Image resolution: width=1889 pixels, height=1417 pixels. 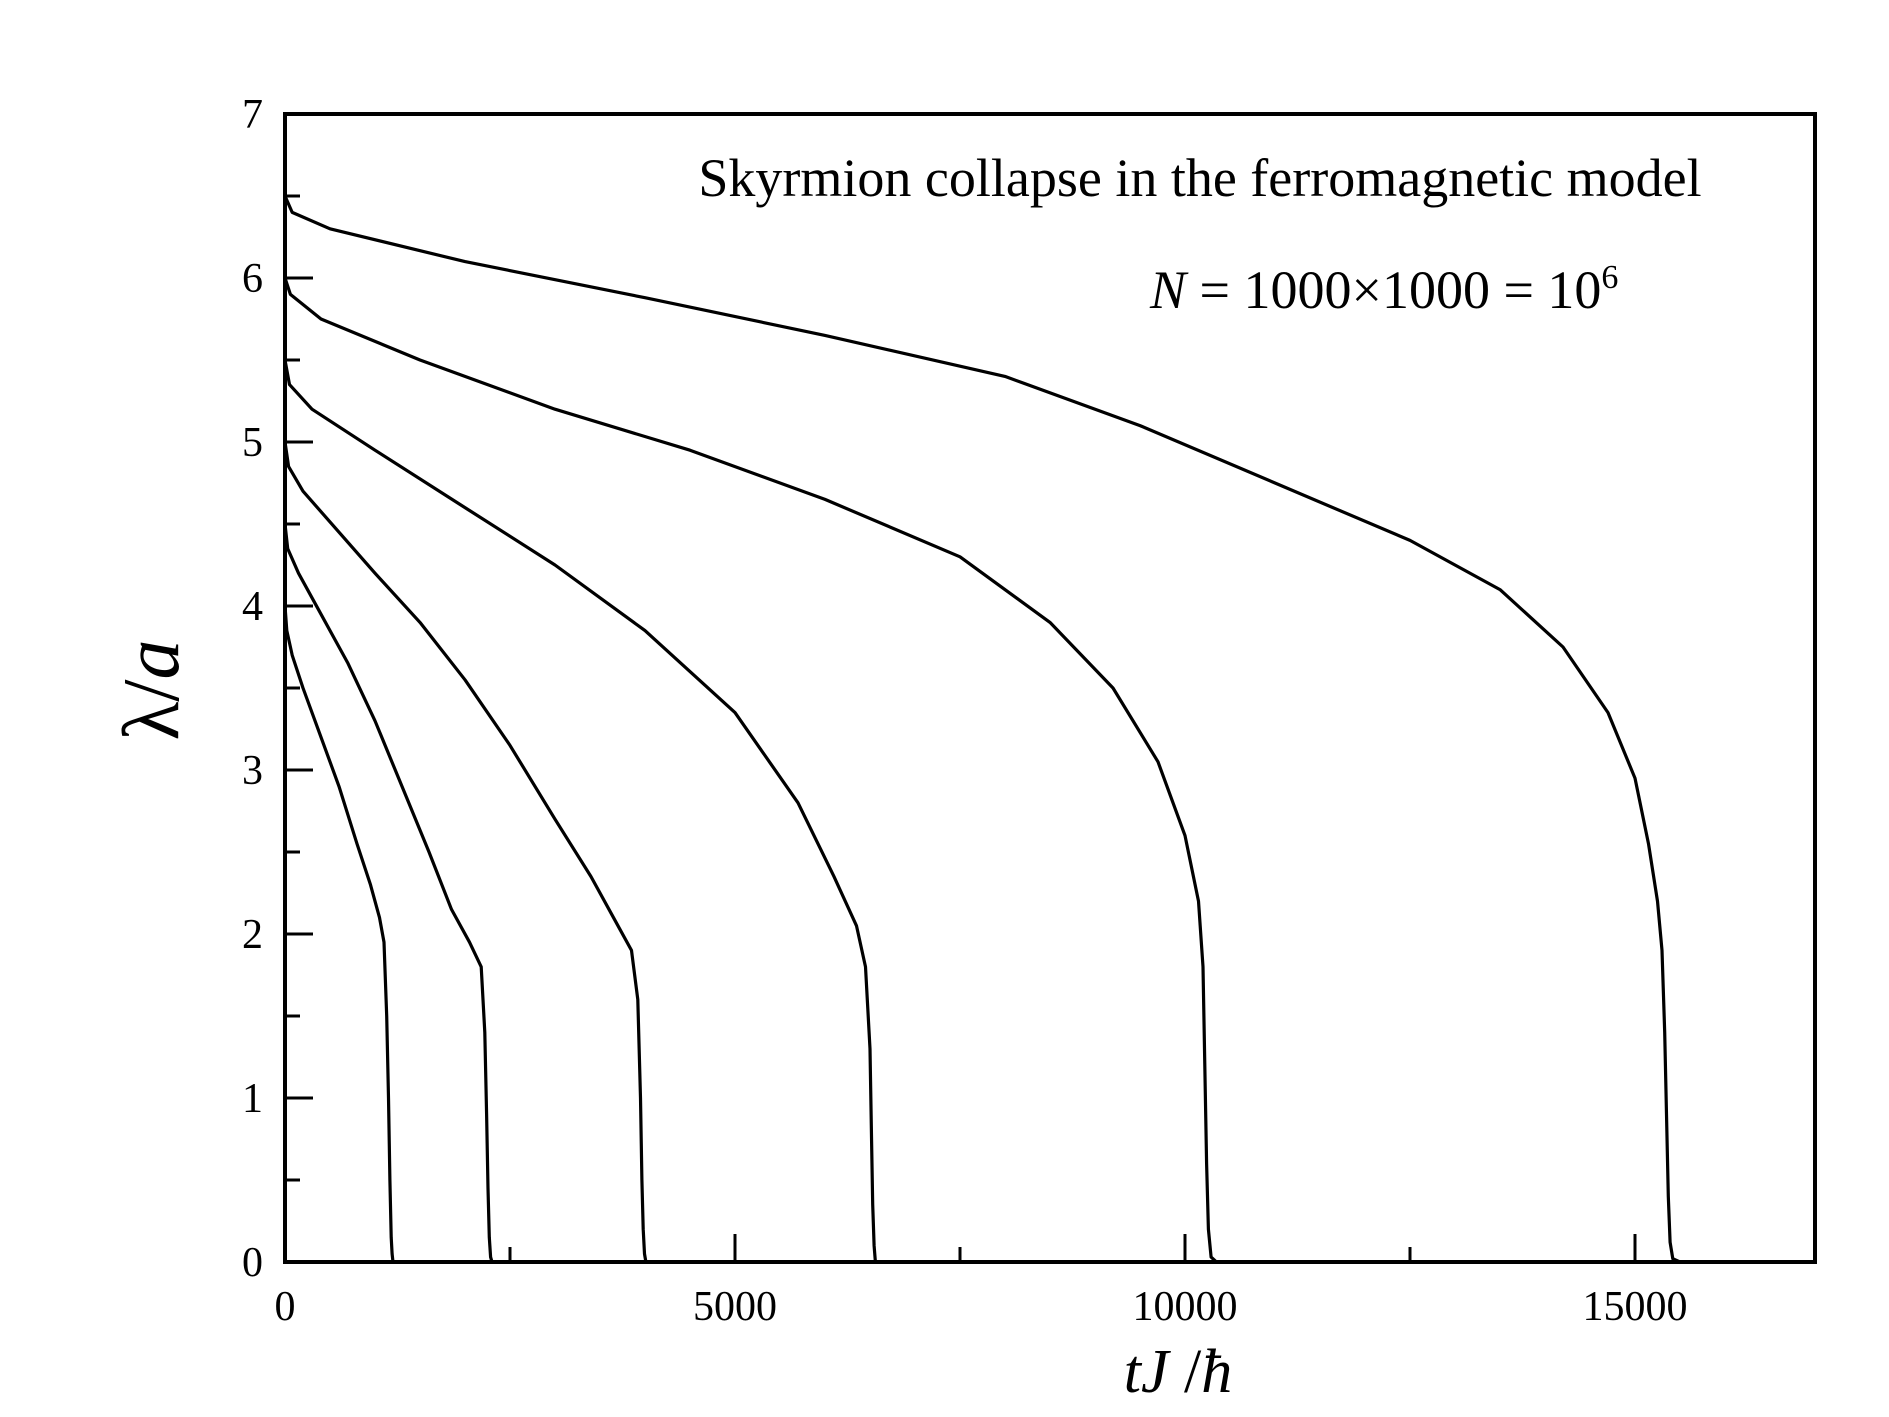 What do you see at coordinates (1609, 277) in the screenshot?
I see `annotation-lattice-sup: 6` at bounding box center [1609, 277].